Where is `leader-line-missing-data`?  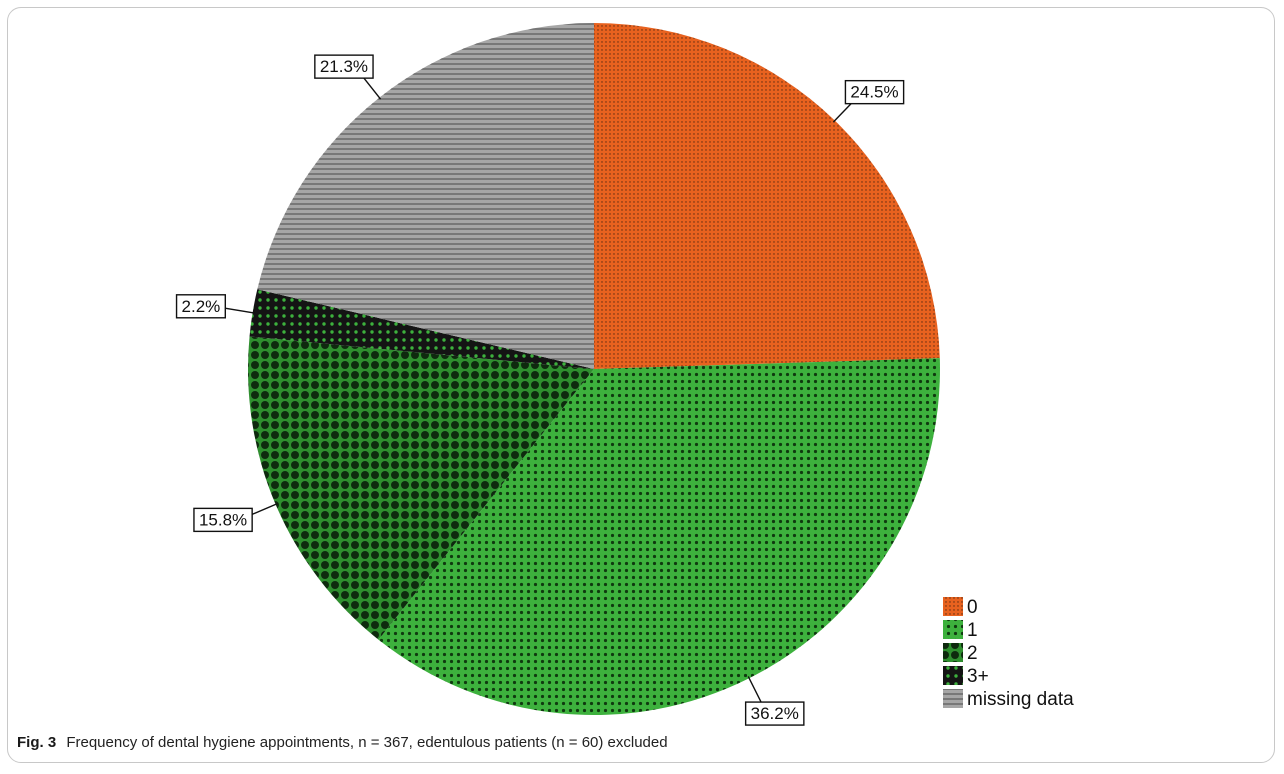
leader-line-missing-data is located at coordinates (371, 87).